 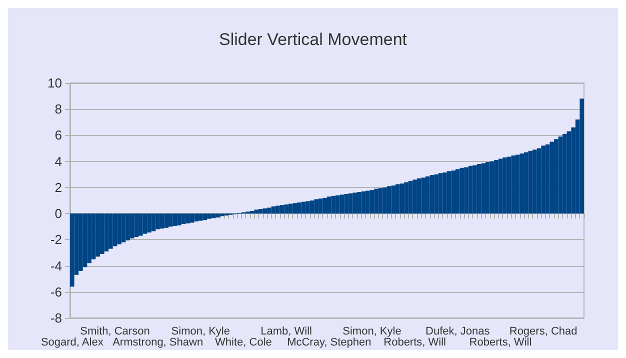 What do you see at coordinates (58, 161) in the screenshot?
I see `y-tick-label: 4` at bounding box center [58, 161].